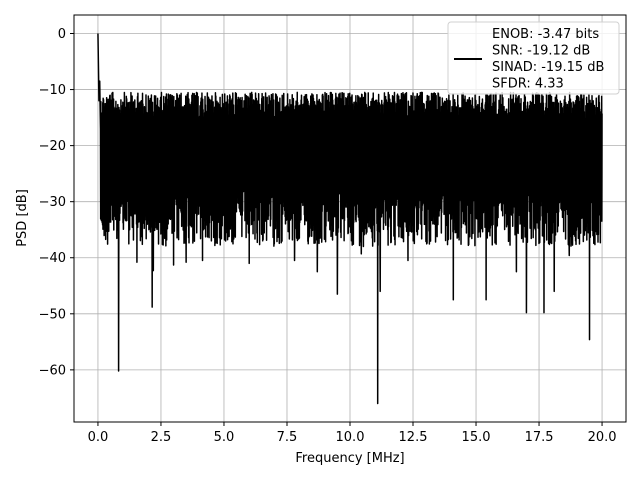 The width and height of the screenshot is (640, 480). I want to click on legend-box, so click(533, 58).